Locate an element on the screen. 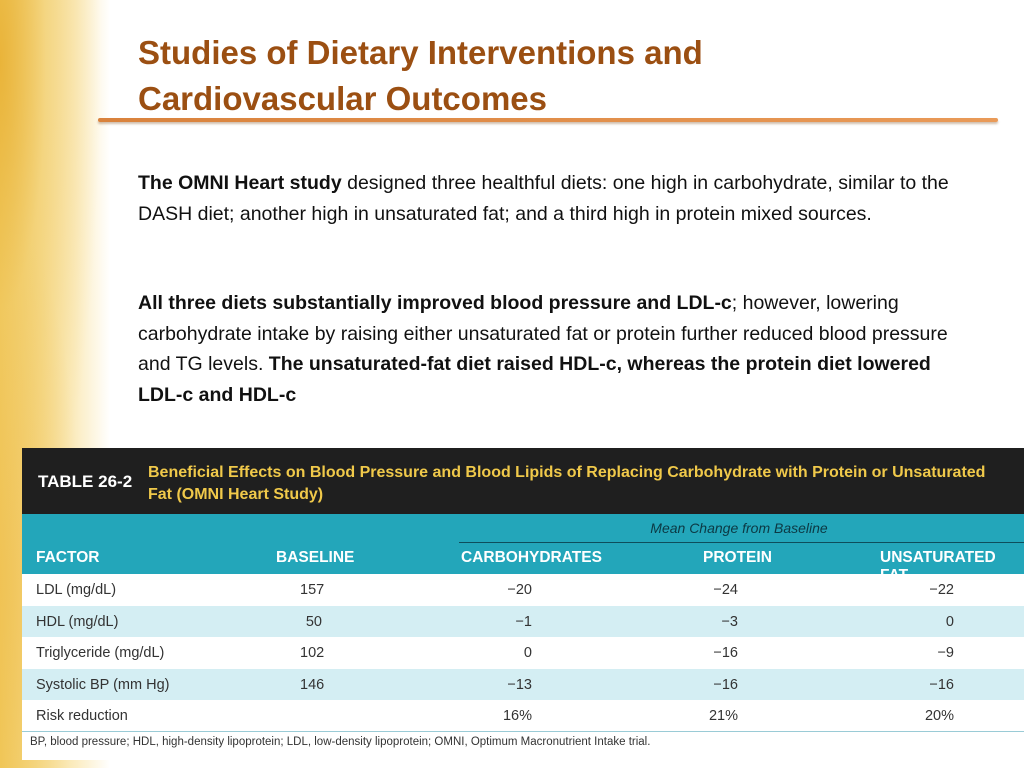 This screenshot has width=1024, height=768. cell-factor: LDL (mg/dL) is located at coordinates (76, 590).